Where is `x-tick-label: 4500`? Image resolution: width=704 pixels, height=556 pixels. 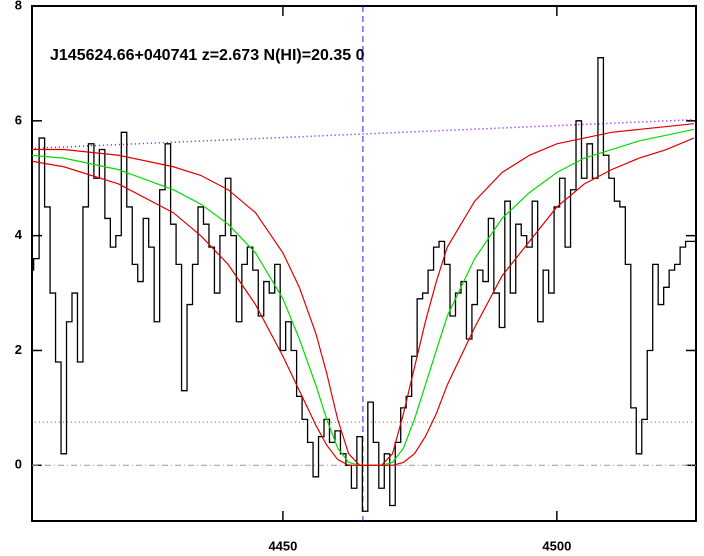
x-tick-label: 4500 is located at coordinates (556, 545).